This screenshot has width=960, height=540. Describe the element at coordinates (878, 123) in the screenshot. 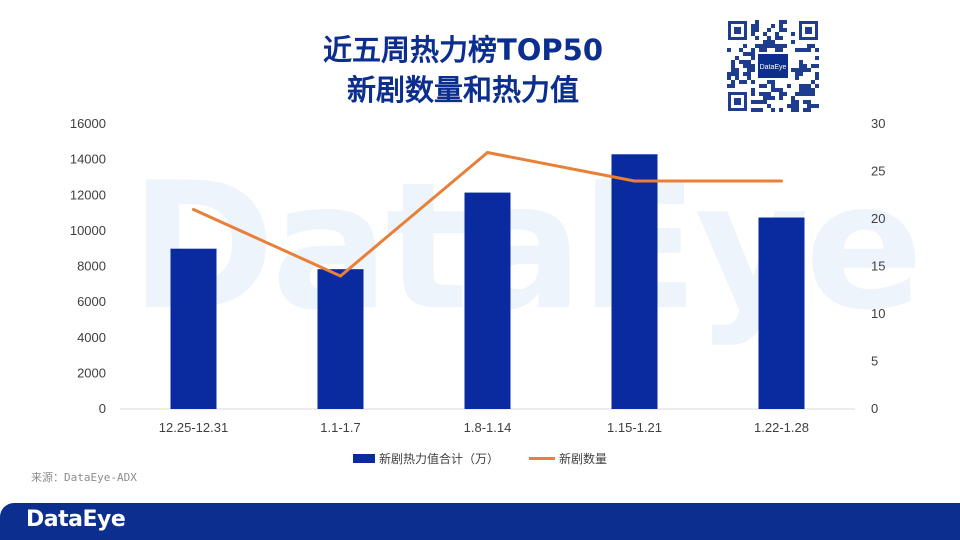

I see `y-right-tick-label: 30` at that location.